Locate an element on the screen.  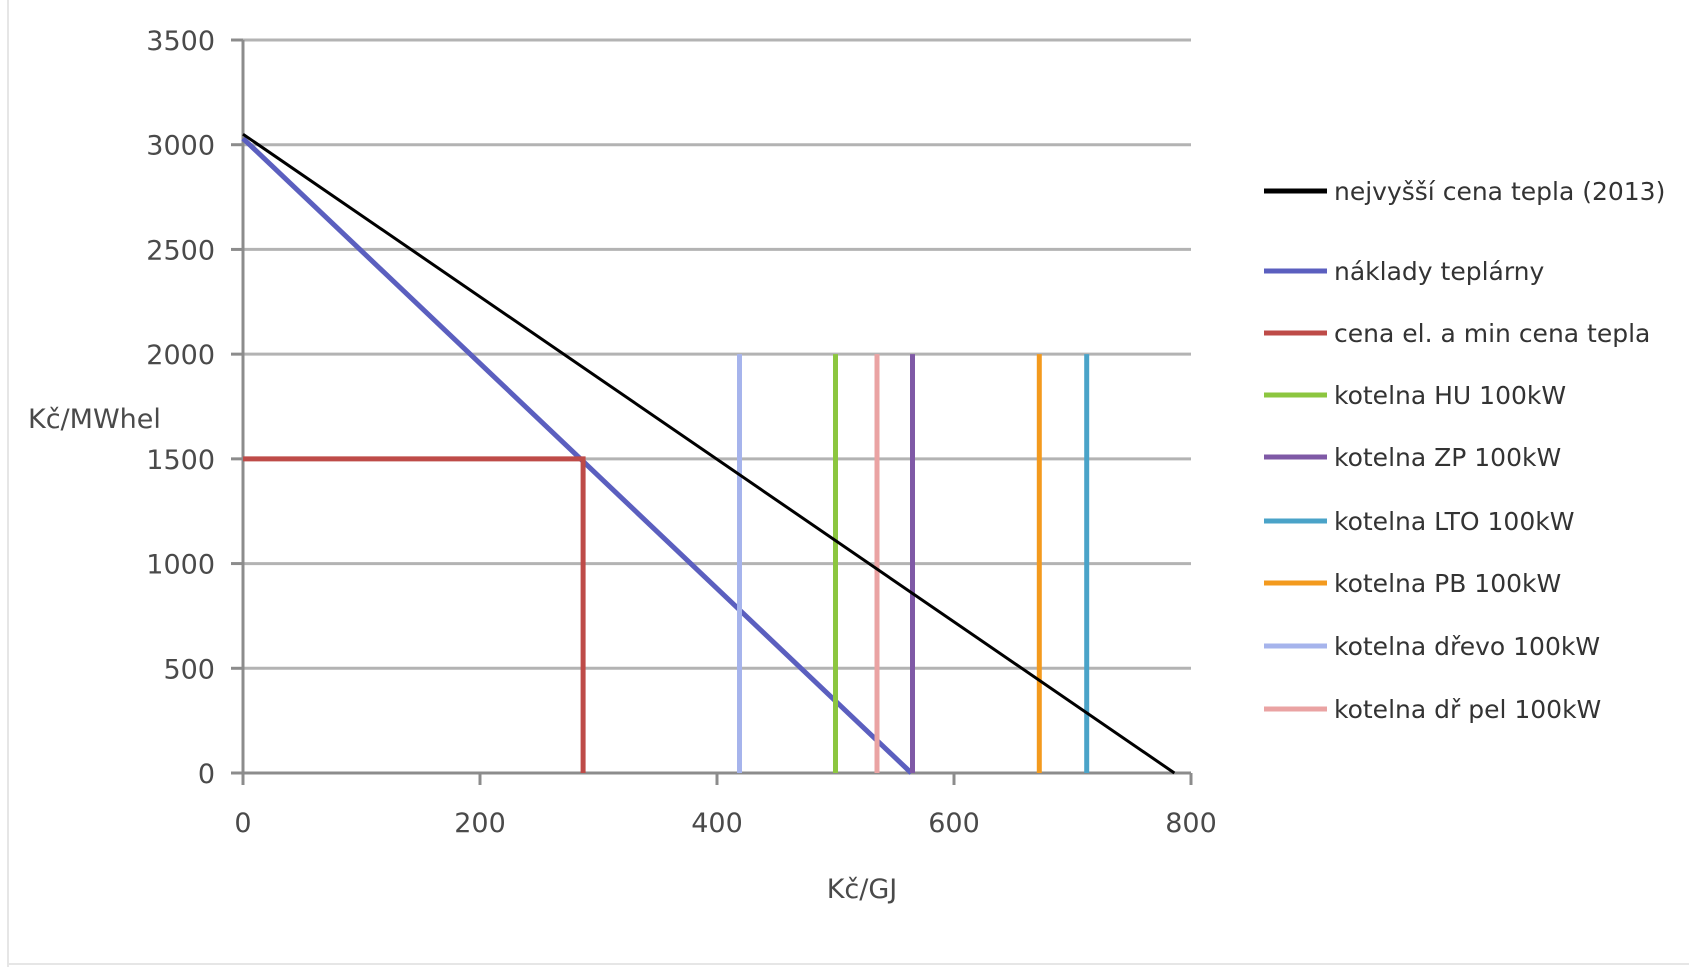
y-tick-label: 3000 is located at coordinates (180, 146).